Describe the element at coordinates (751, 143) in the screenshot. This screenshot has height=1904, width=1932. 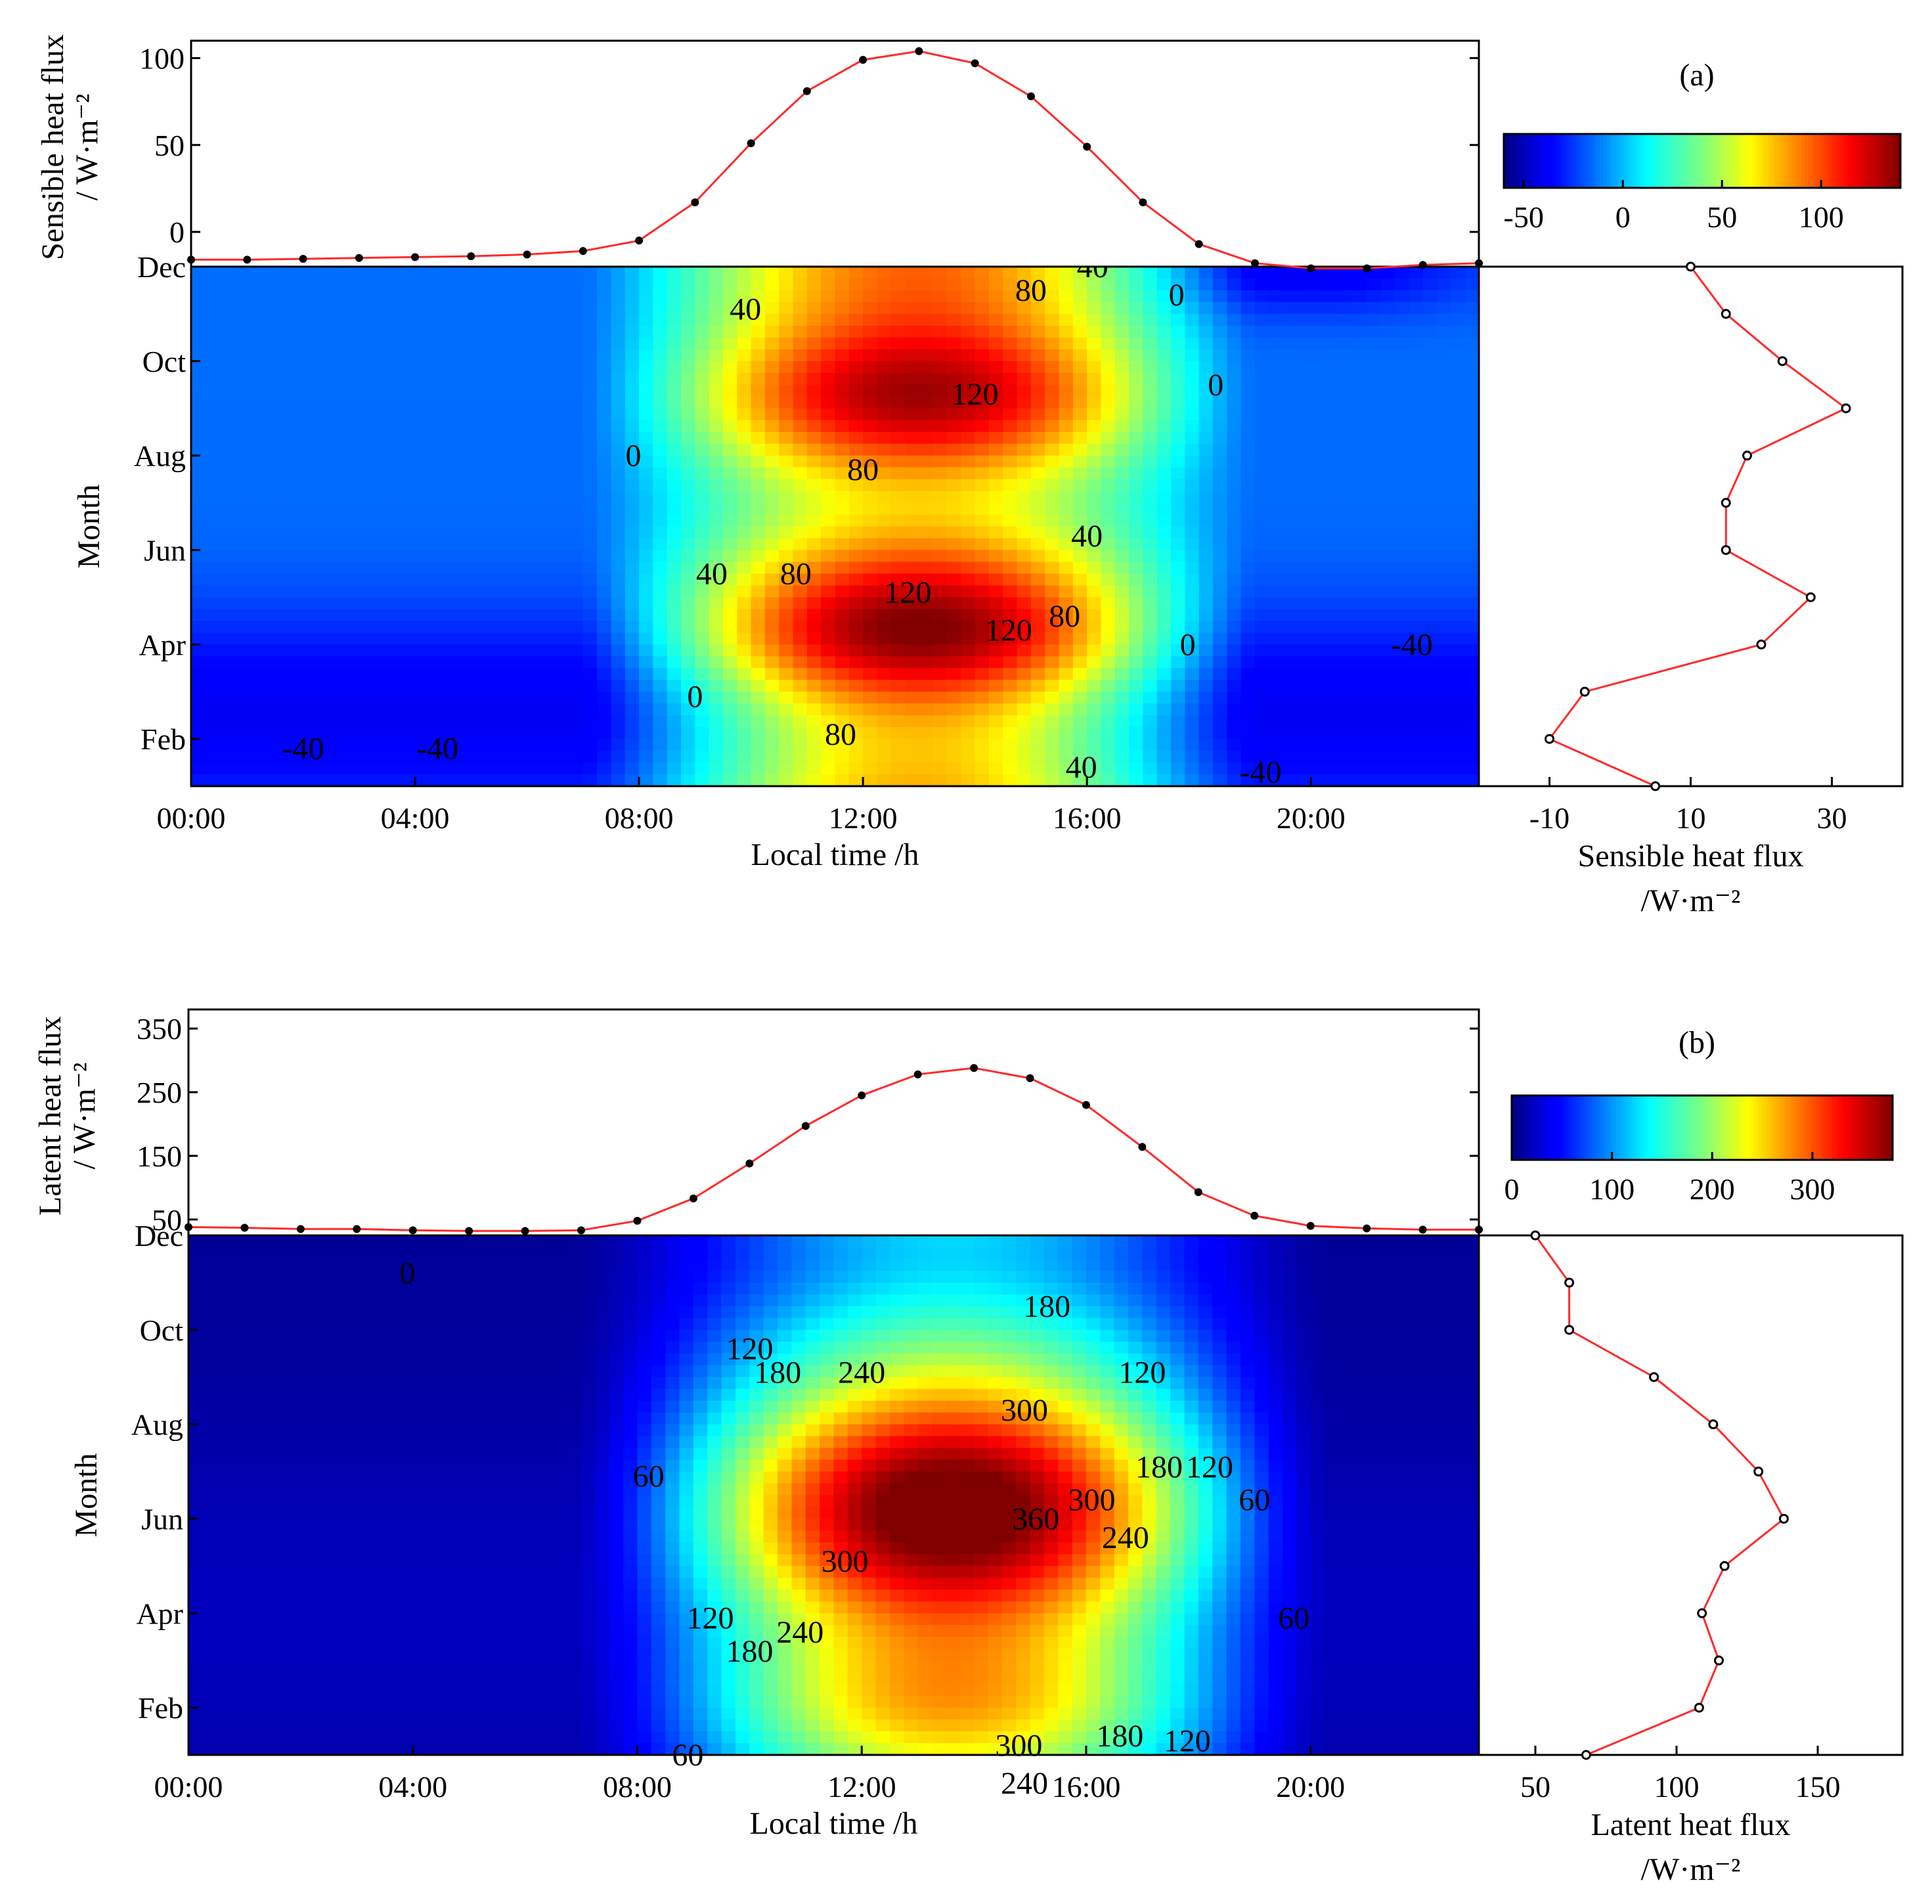
I see `top-data-point` at that location.